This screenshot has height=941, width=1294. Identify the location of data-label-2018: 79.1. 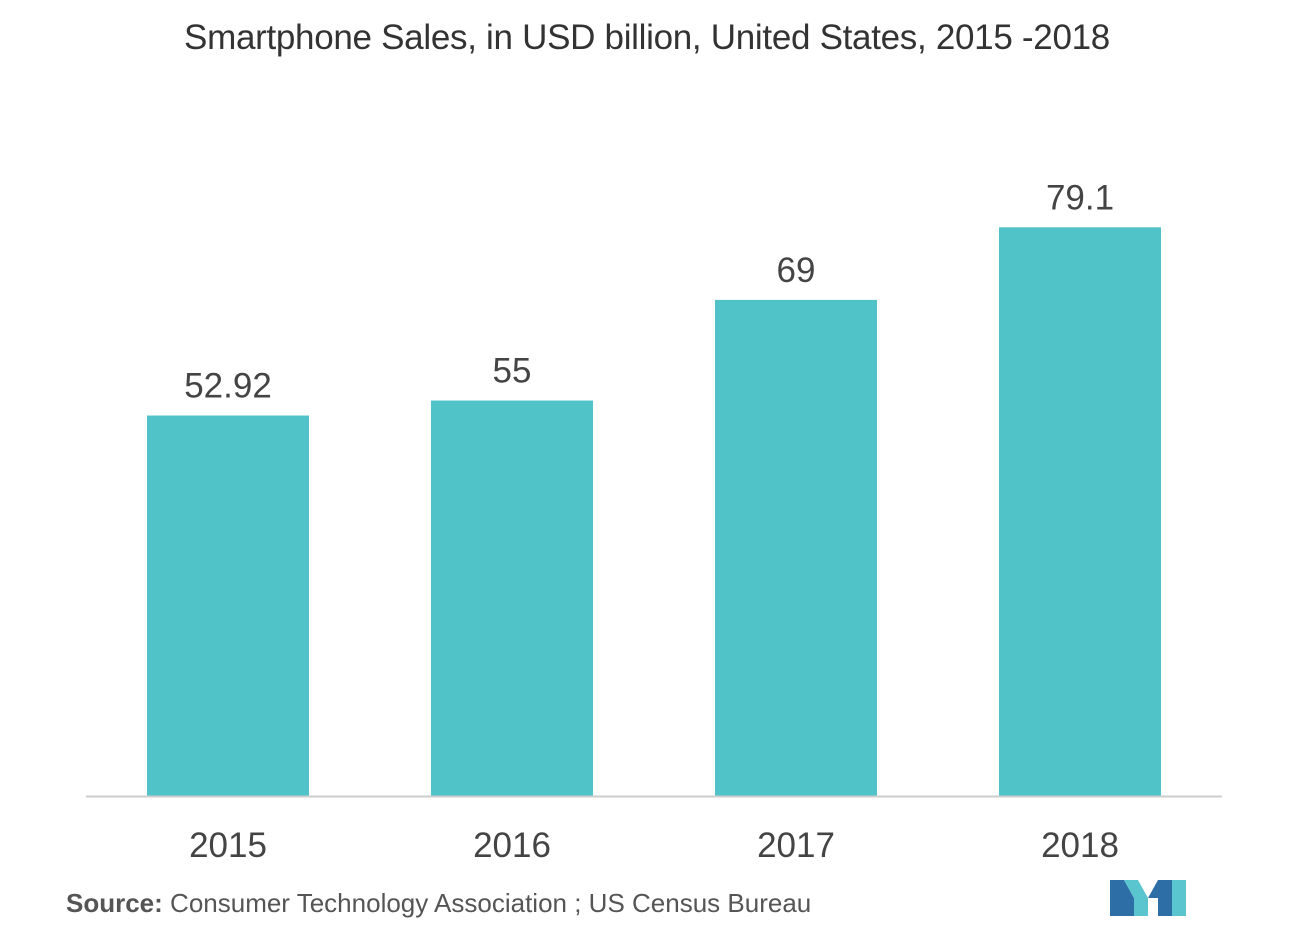
(1080, 197).